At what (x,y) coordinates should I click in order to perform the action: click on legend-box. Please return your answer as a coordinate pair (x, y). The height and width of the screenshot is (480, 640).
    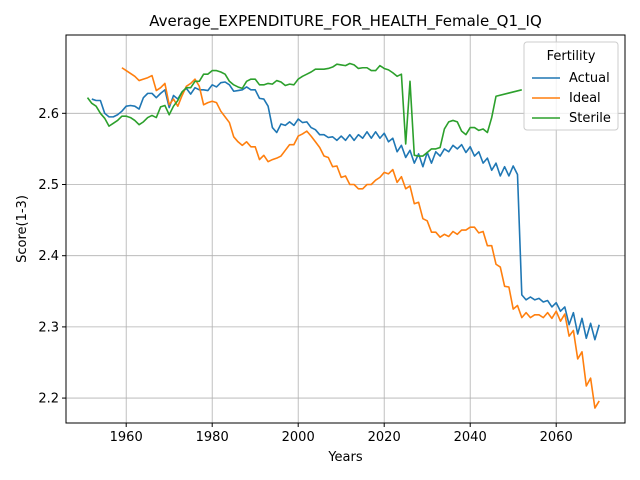
    Looking at the image, I should click on (571, 86).